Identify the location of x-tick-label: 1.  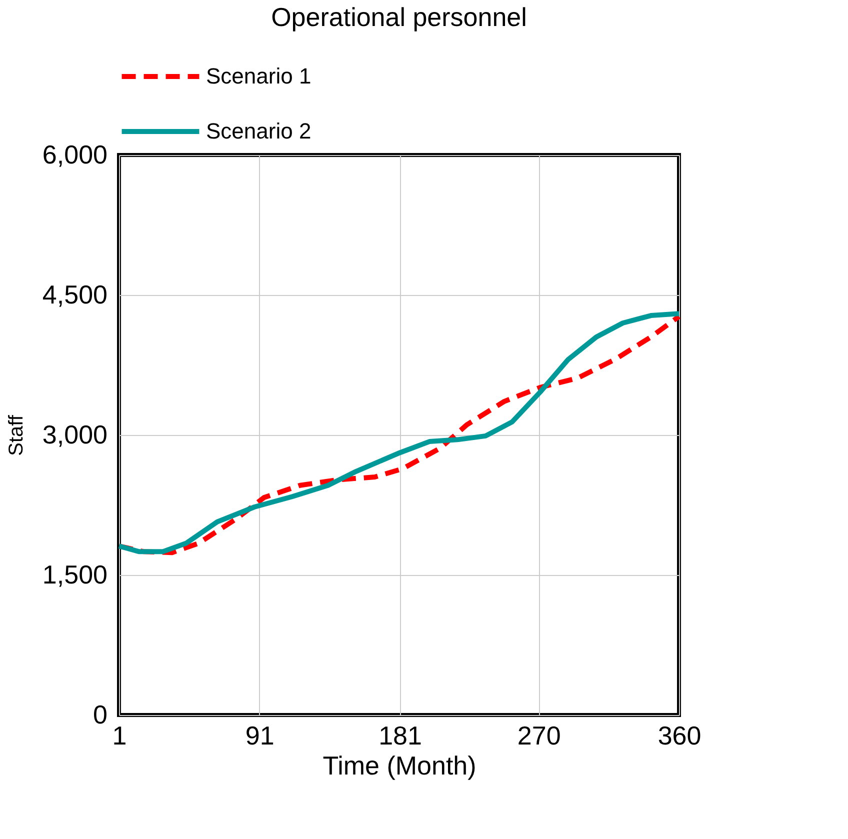
(119, 735).